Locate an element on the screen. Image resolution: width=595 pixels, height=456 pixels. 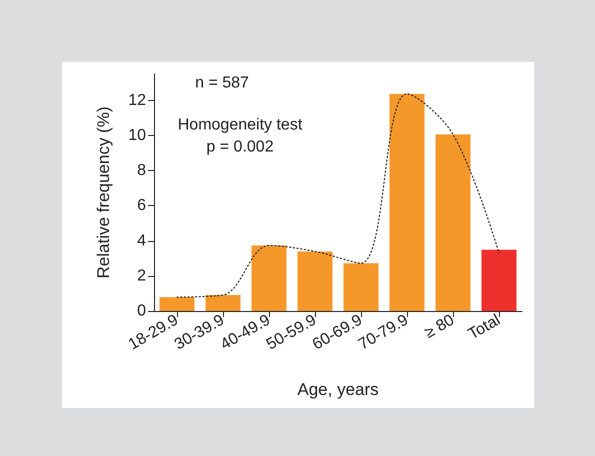
y-axis-title: Relative frequency (%) is located at coordinates (103, 192).